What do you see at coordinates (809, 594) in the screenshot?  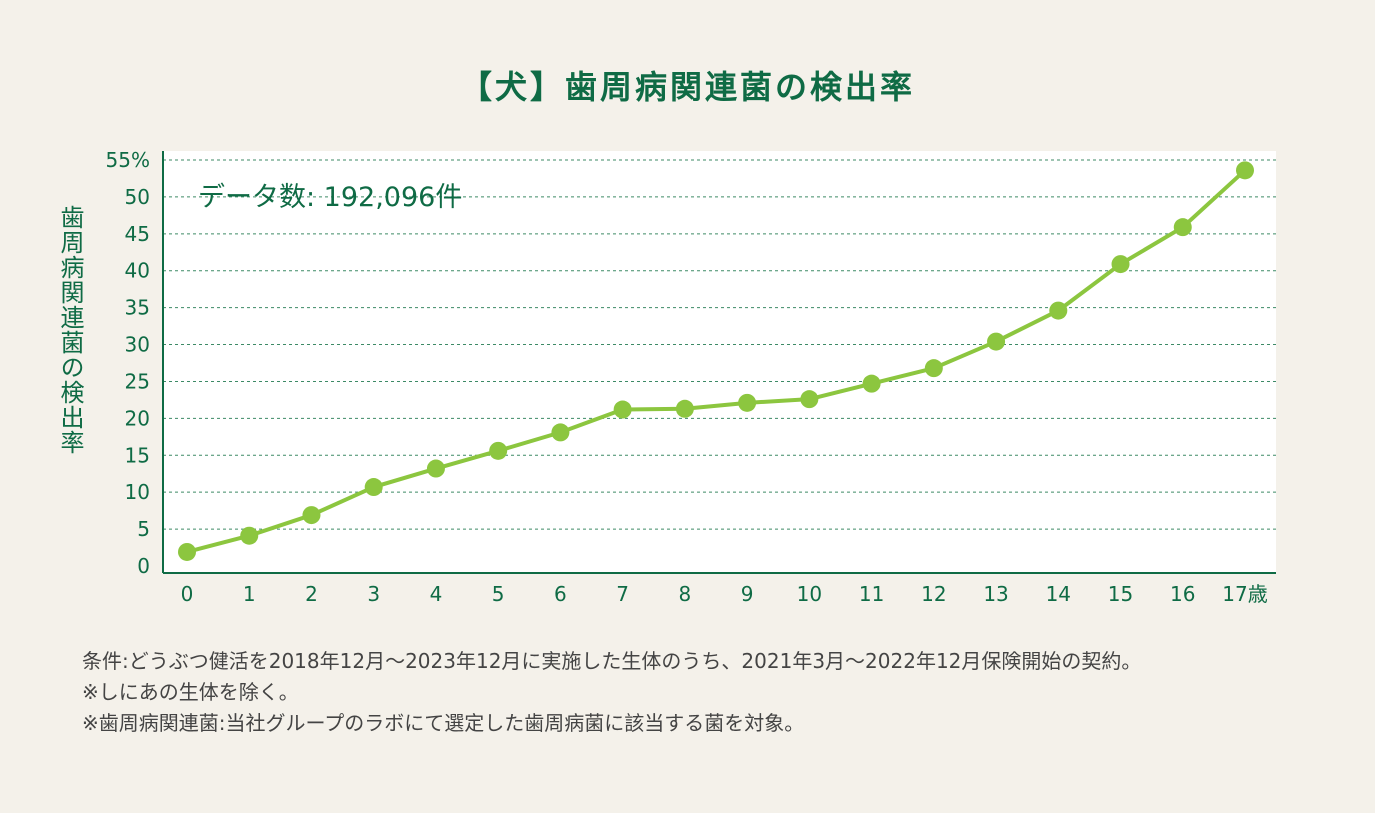 I see `x-tick-label: 10` at bounding box center [809, 594].